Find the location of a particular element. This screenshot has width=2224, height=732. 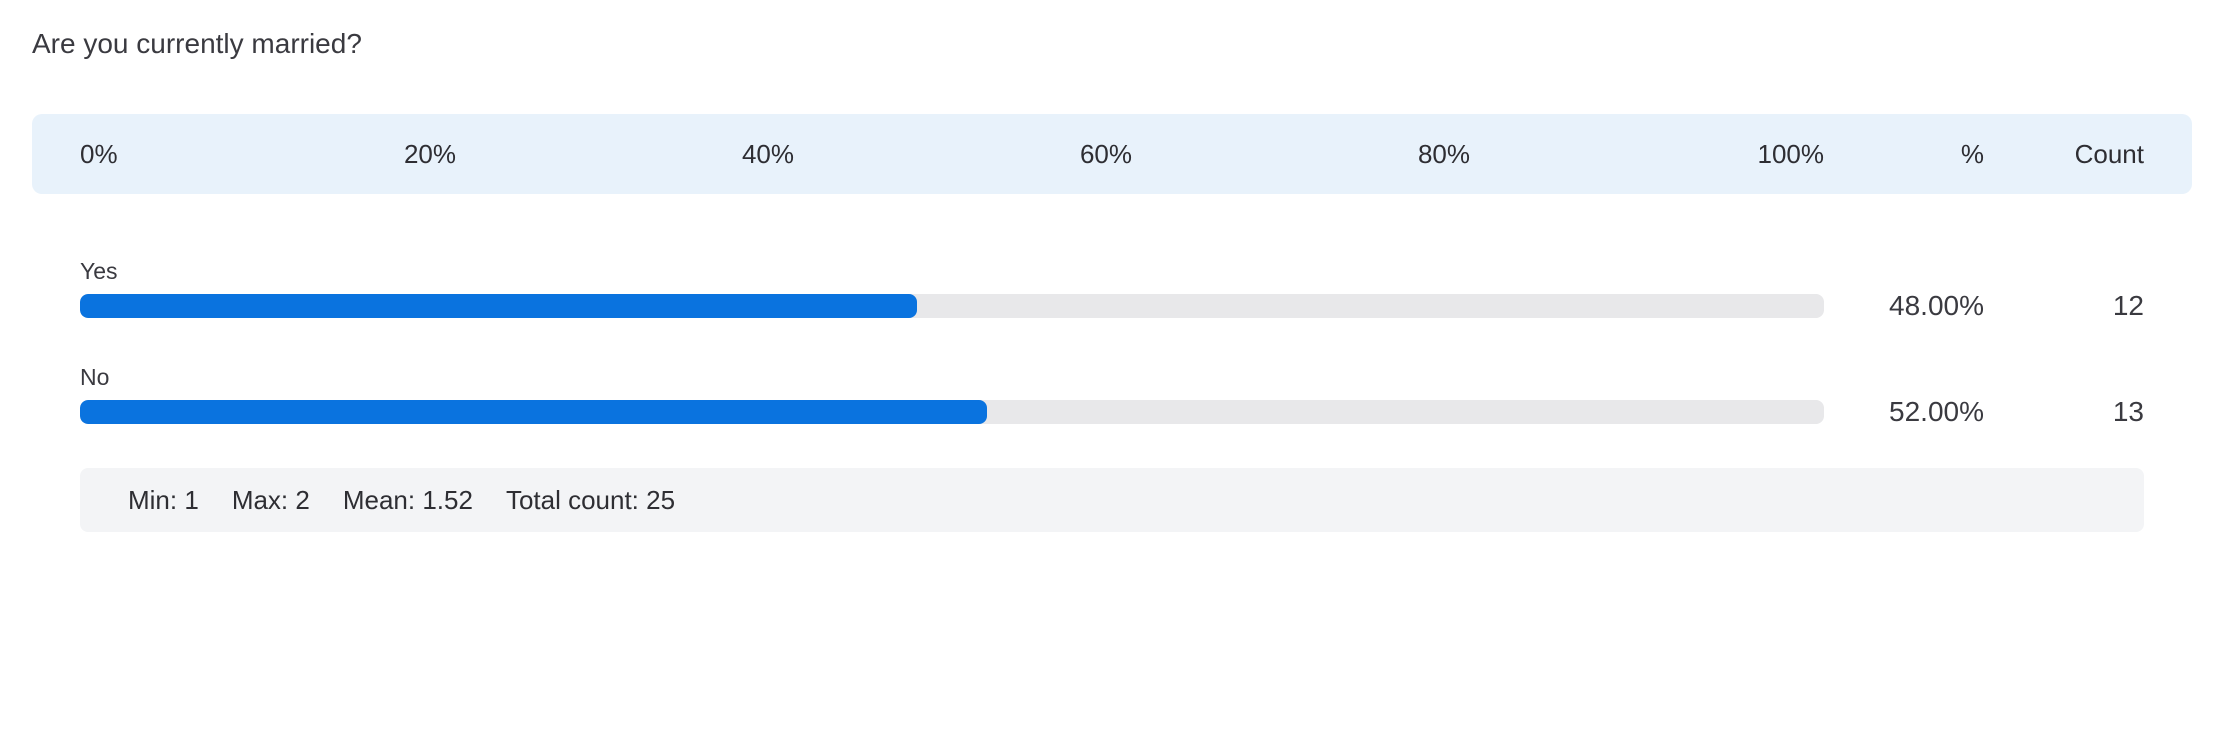

stat-max: Max: 2 is located at coordinates (270, 499).